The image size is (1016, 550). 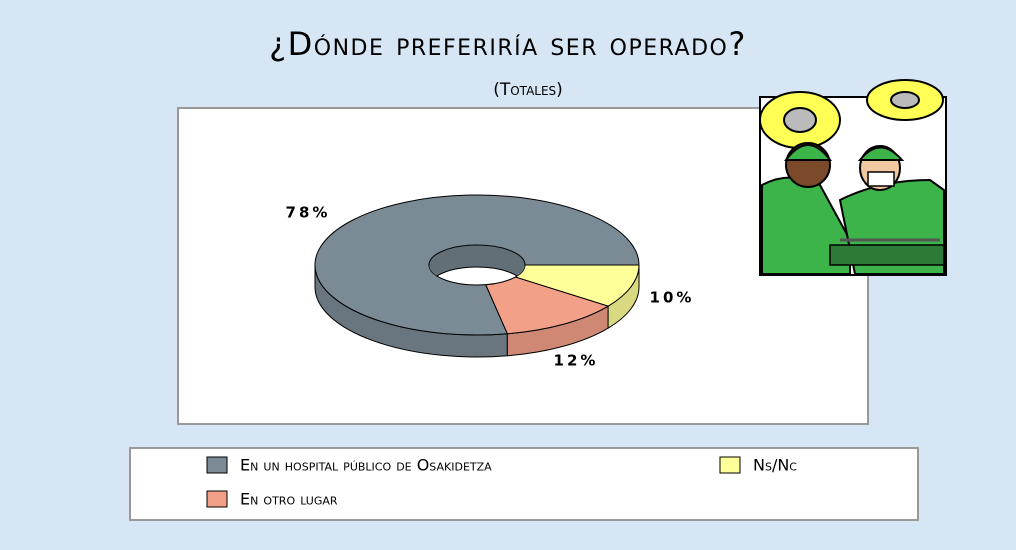 What do you see at coordinates (289, 499) in the screenshot?
I see `legend-label: En otro lugar` at bounding box center [289, 499].